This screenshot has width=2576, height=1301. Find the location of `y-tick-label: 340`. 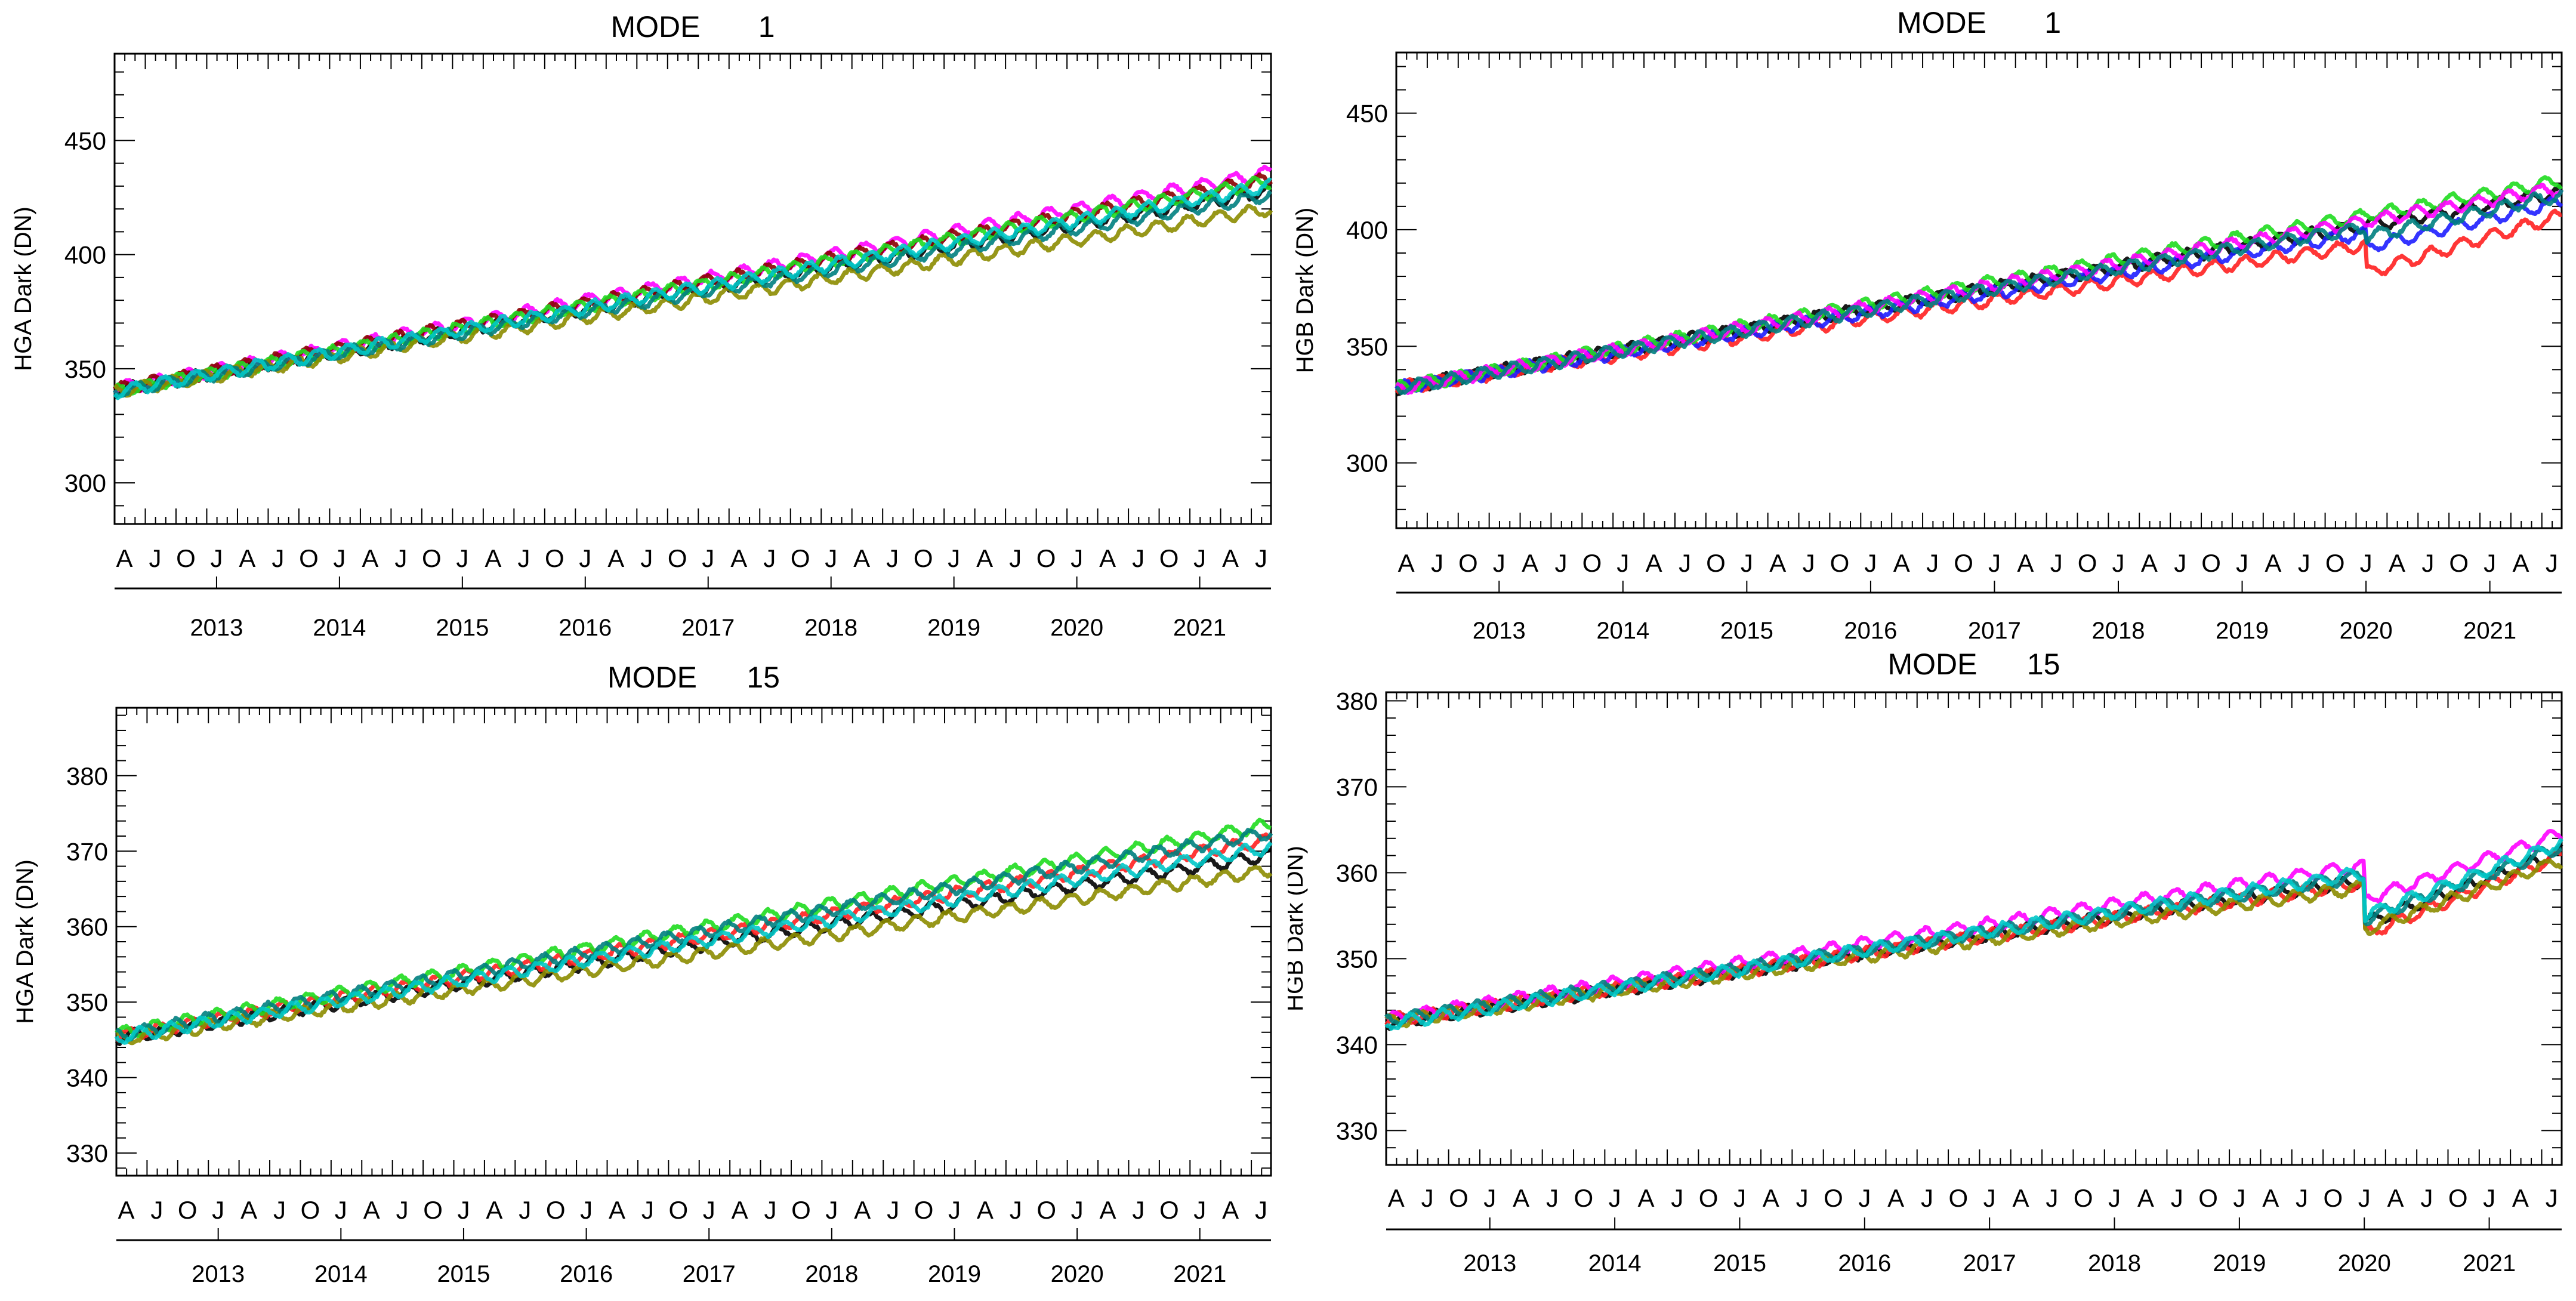

y-tick-label: 340 is located at coordinates (87, 1078).